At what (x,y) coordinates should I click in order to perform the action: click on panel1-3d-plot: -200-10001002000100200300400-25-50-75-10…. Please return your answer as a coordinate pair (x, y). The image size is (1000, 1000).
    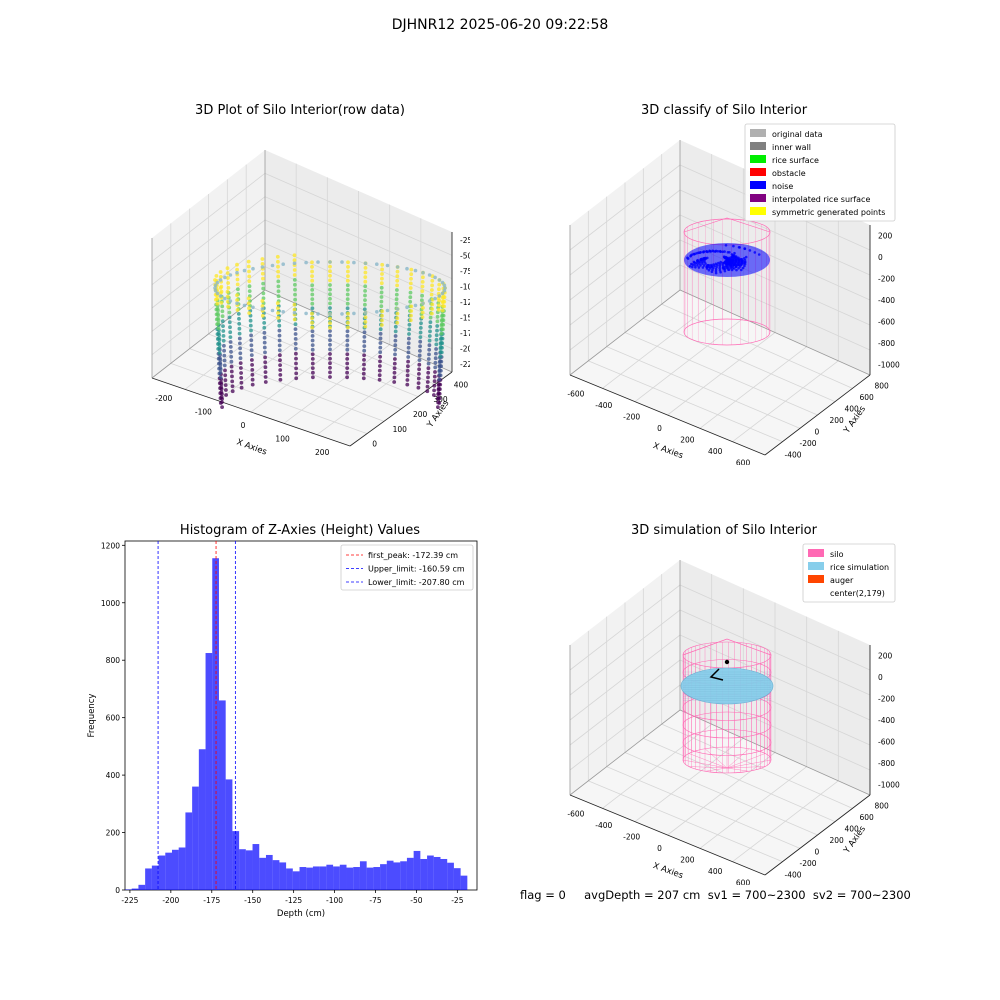
    Looking at the image, I should click on (310, 304).